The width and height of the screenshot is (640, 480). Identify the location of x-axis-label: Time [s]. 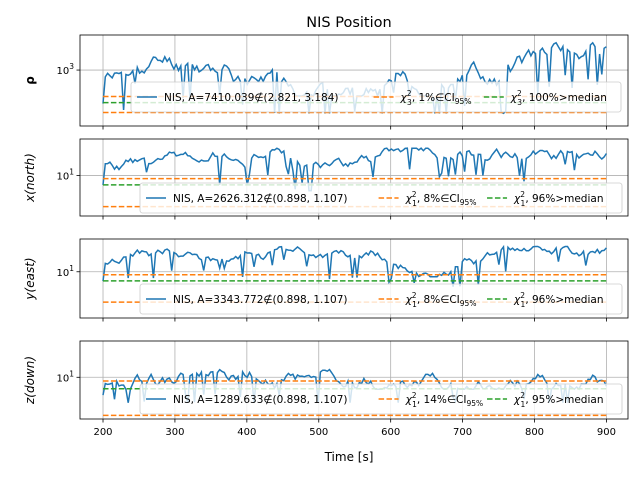
(349, 457).